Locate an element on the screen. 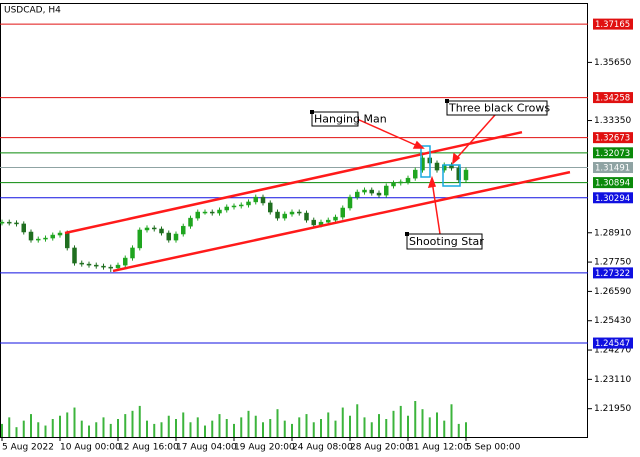 This screenshot has height=457, width=640. x-tick-label: 24 Aug 08:00 is located at coordinates (322, 448).